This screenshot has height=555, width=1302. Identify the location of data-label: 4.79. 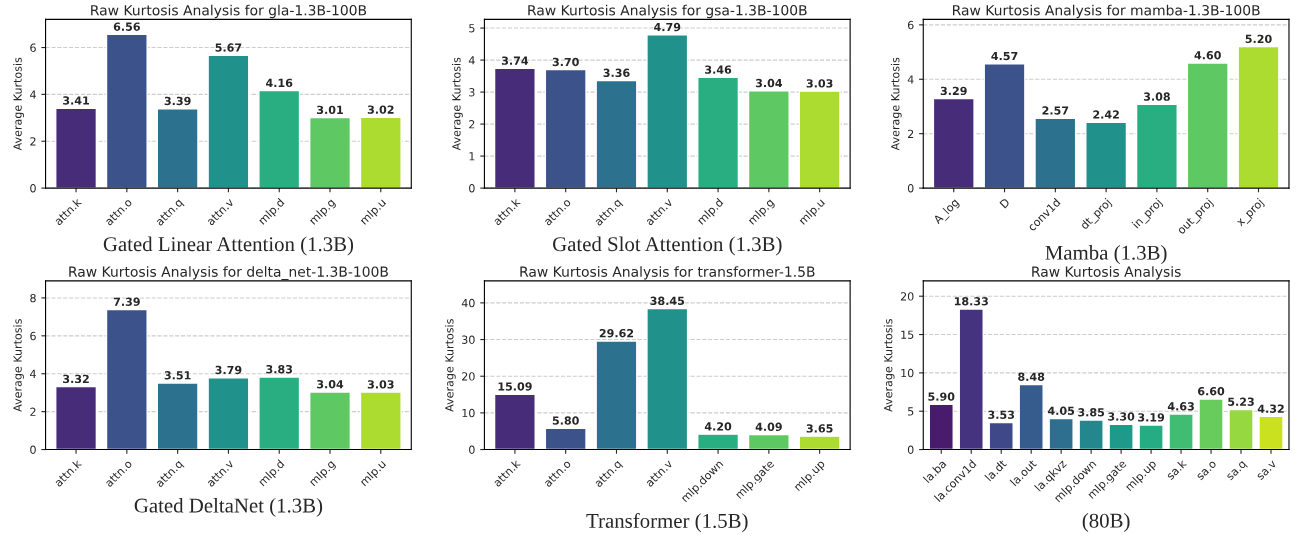
(667, 27).